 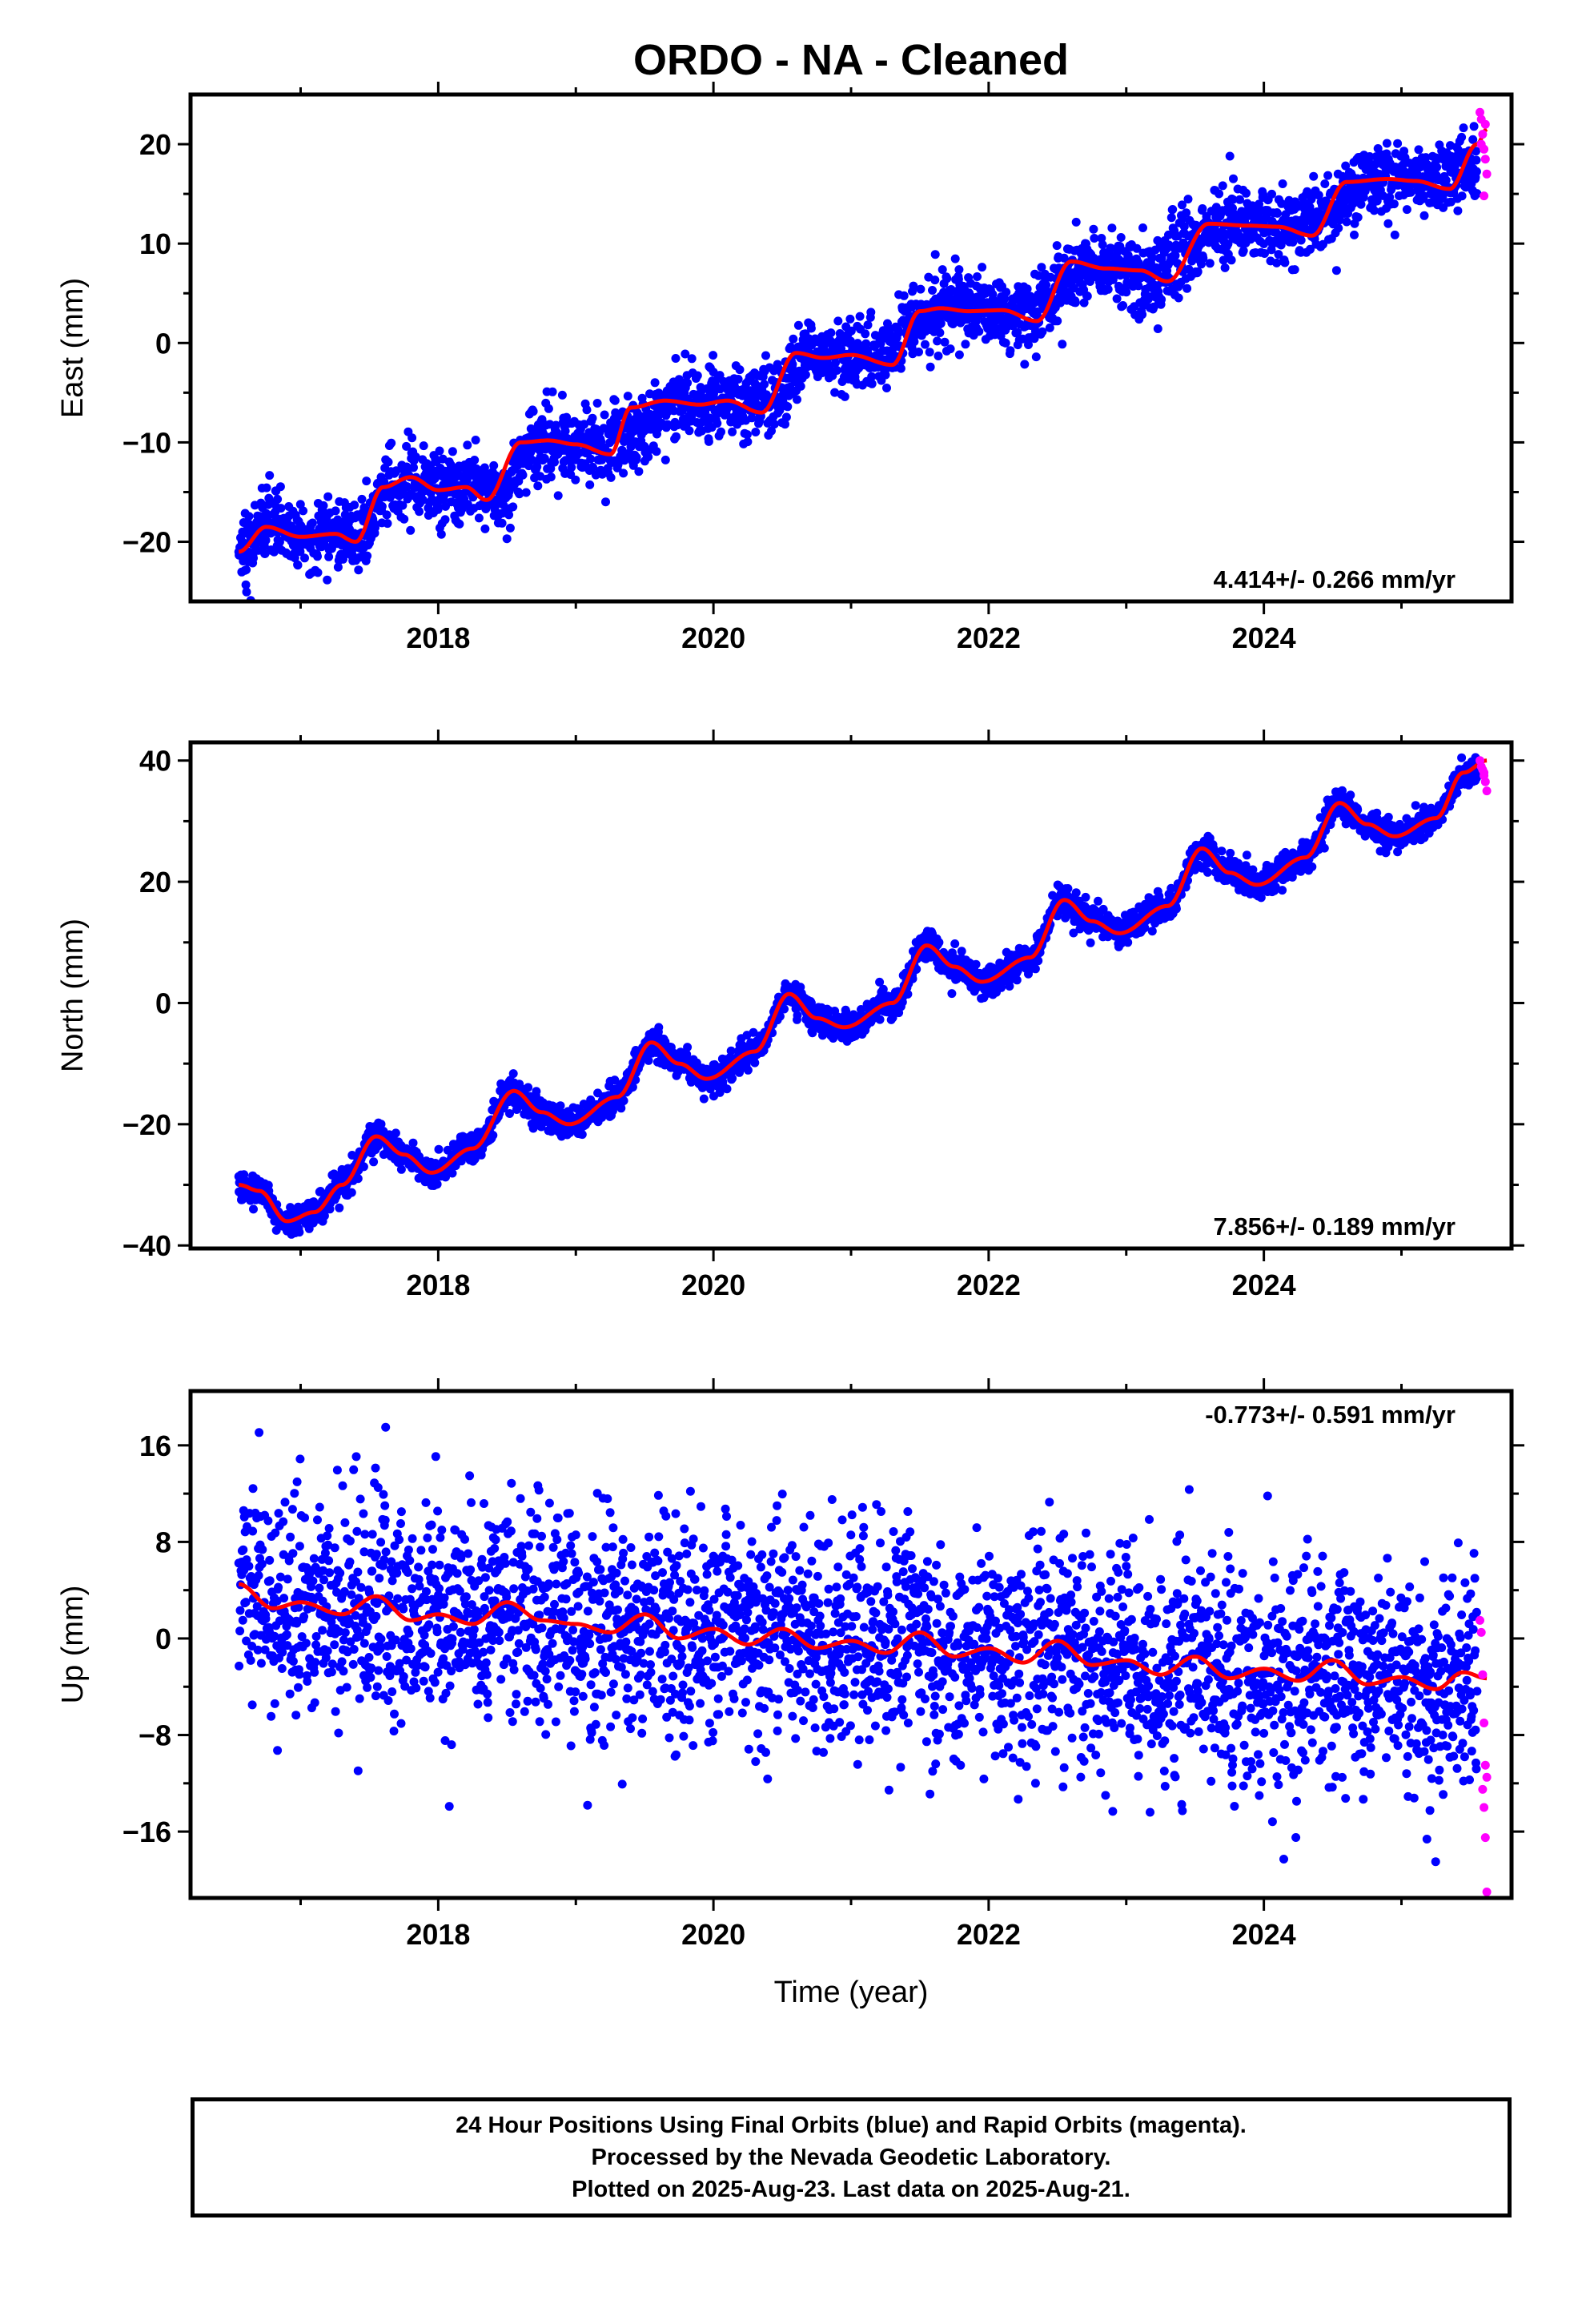 I want to click on y-axis-label: East (mm), so click(x=73, y=348).